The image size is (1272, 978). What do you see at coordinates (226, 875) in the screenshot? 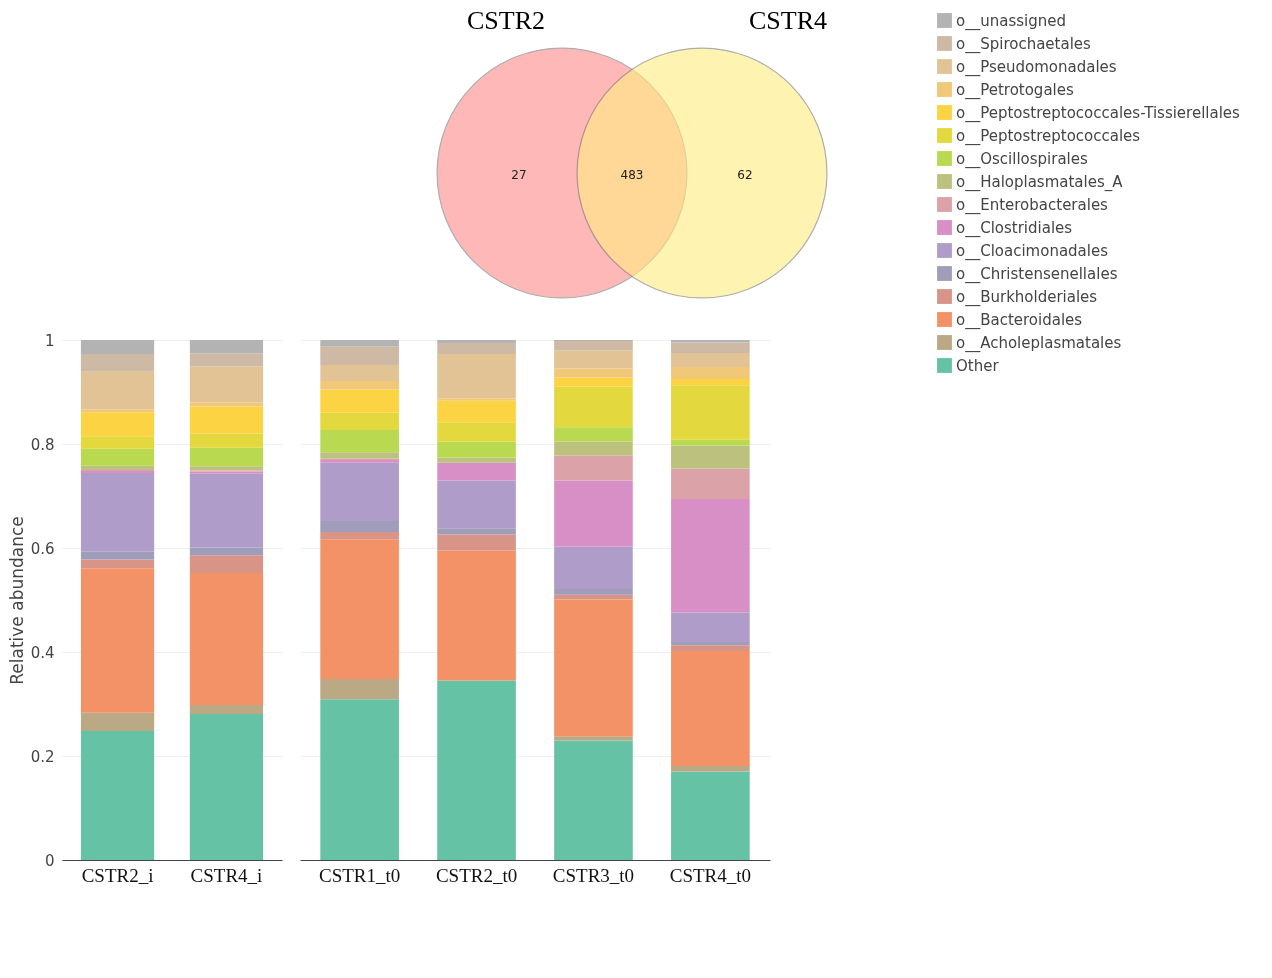
I see `x-tick-label: CSTR4_i` at bounding box center [226, 875].